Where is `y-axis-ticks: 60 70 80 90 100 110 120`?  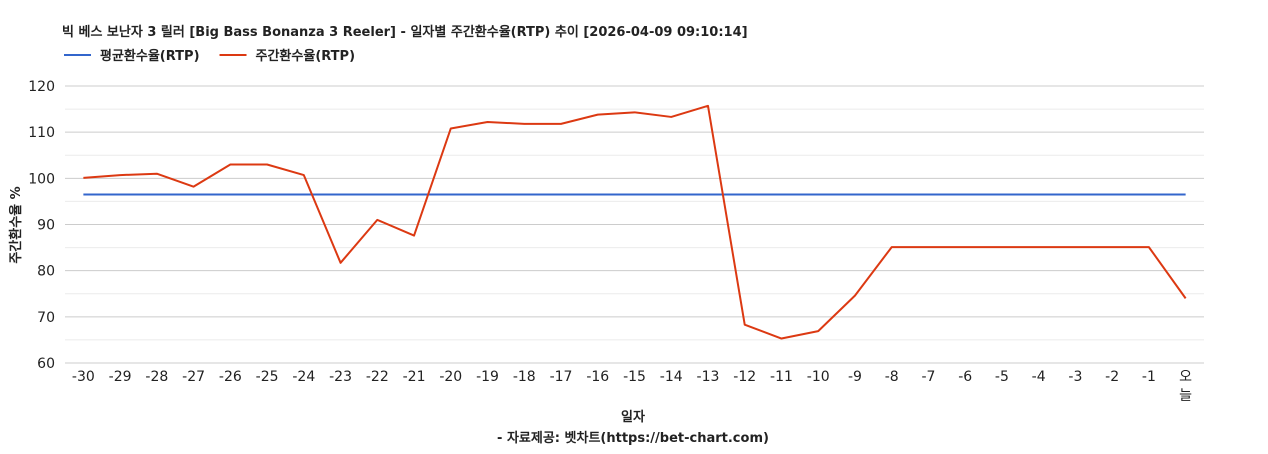
y-axis-ticks: 60 70 80 90 100 110 120 is located at coordinates (41, 225).